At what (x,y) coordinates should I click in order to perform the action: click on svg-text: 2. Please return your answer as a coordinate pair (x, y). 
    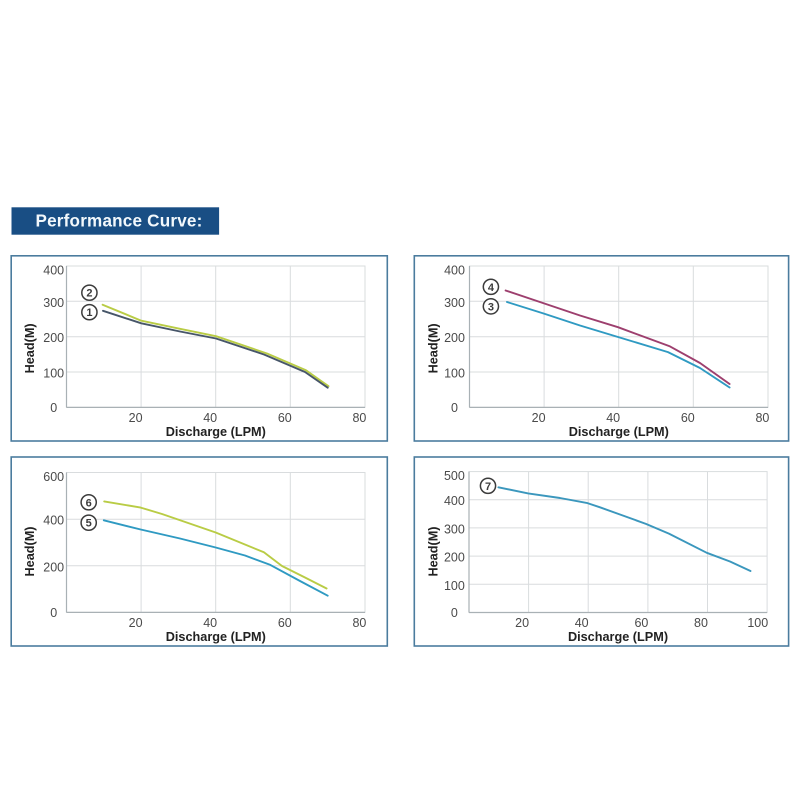
    Looking at the image, I should click on (89, 294).